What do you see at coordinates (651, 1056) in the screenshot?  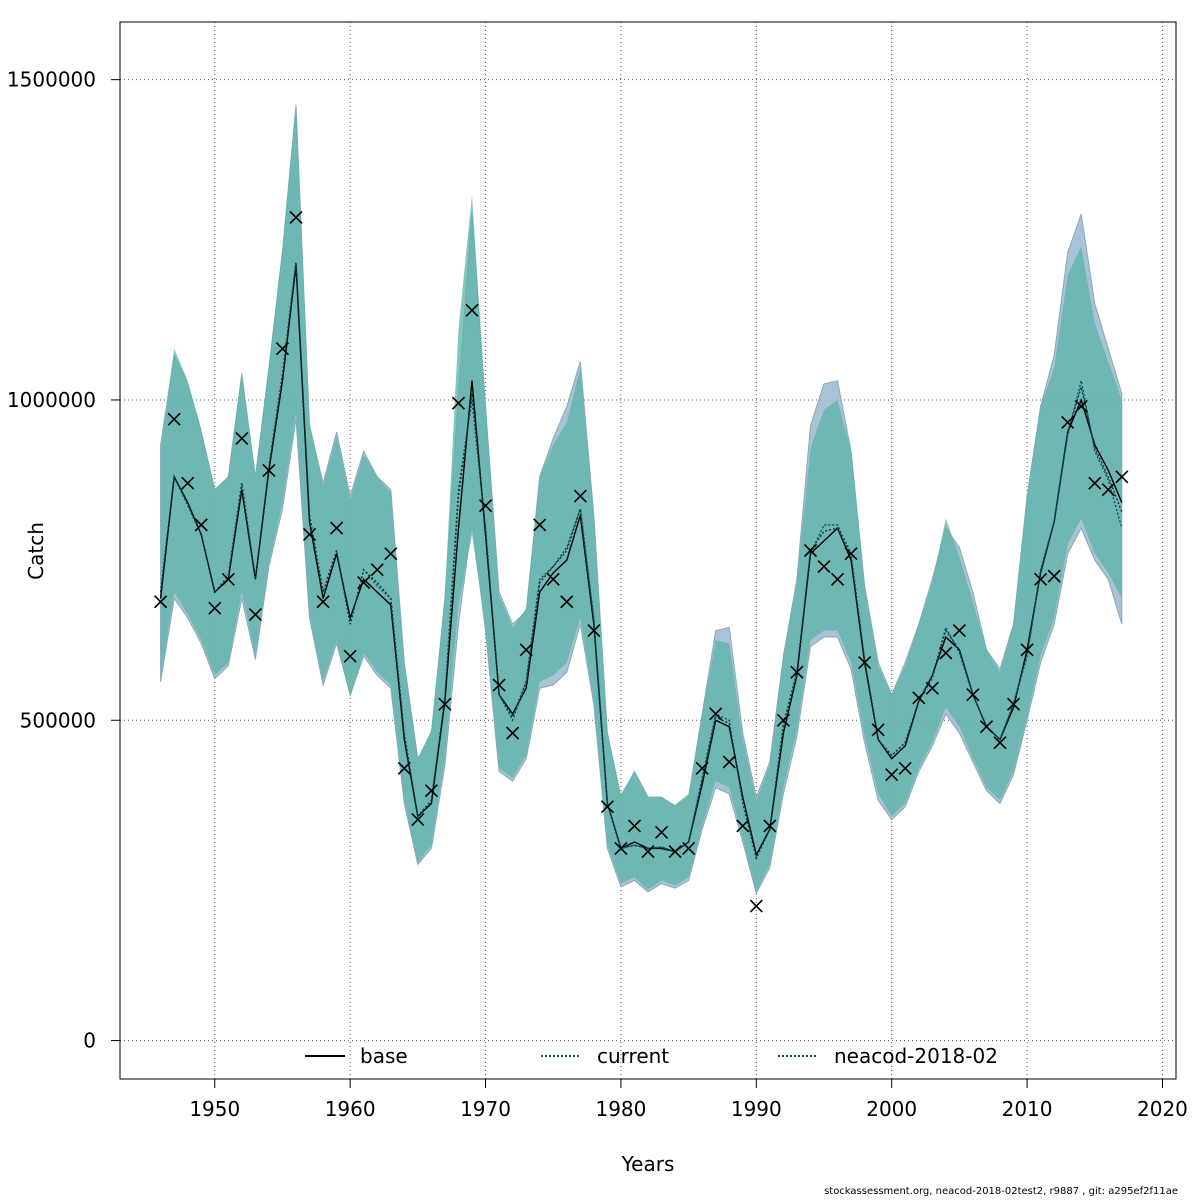 I see `legend: base current neacod-2018-02` at bounding box center [651, 1056].